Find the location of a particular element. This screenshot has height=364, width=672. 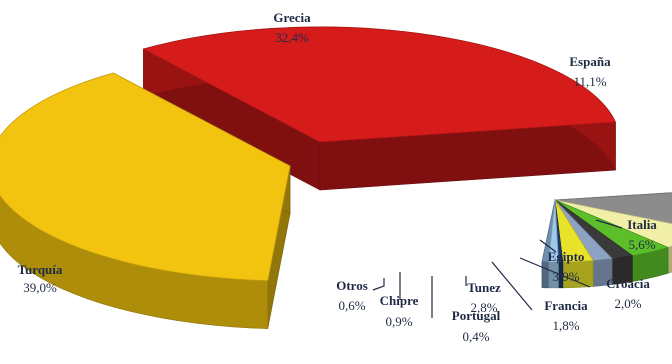

label-grecia: Grecia is located at coordinates (292, 17).